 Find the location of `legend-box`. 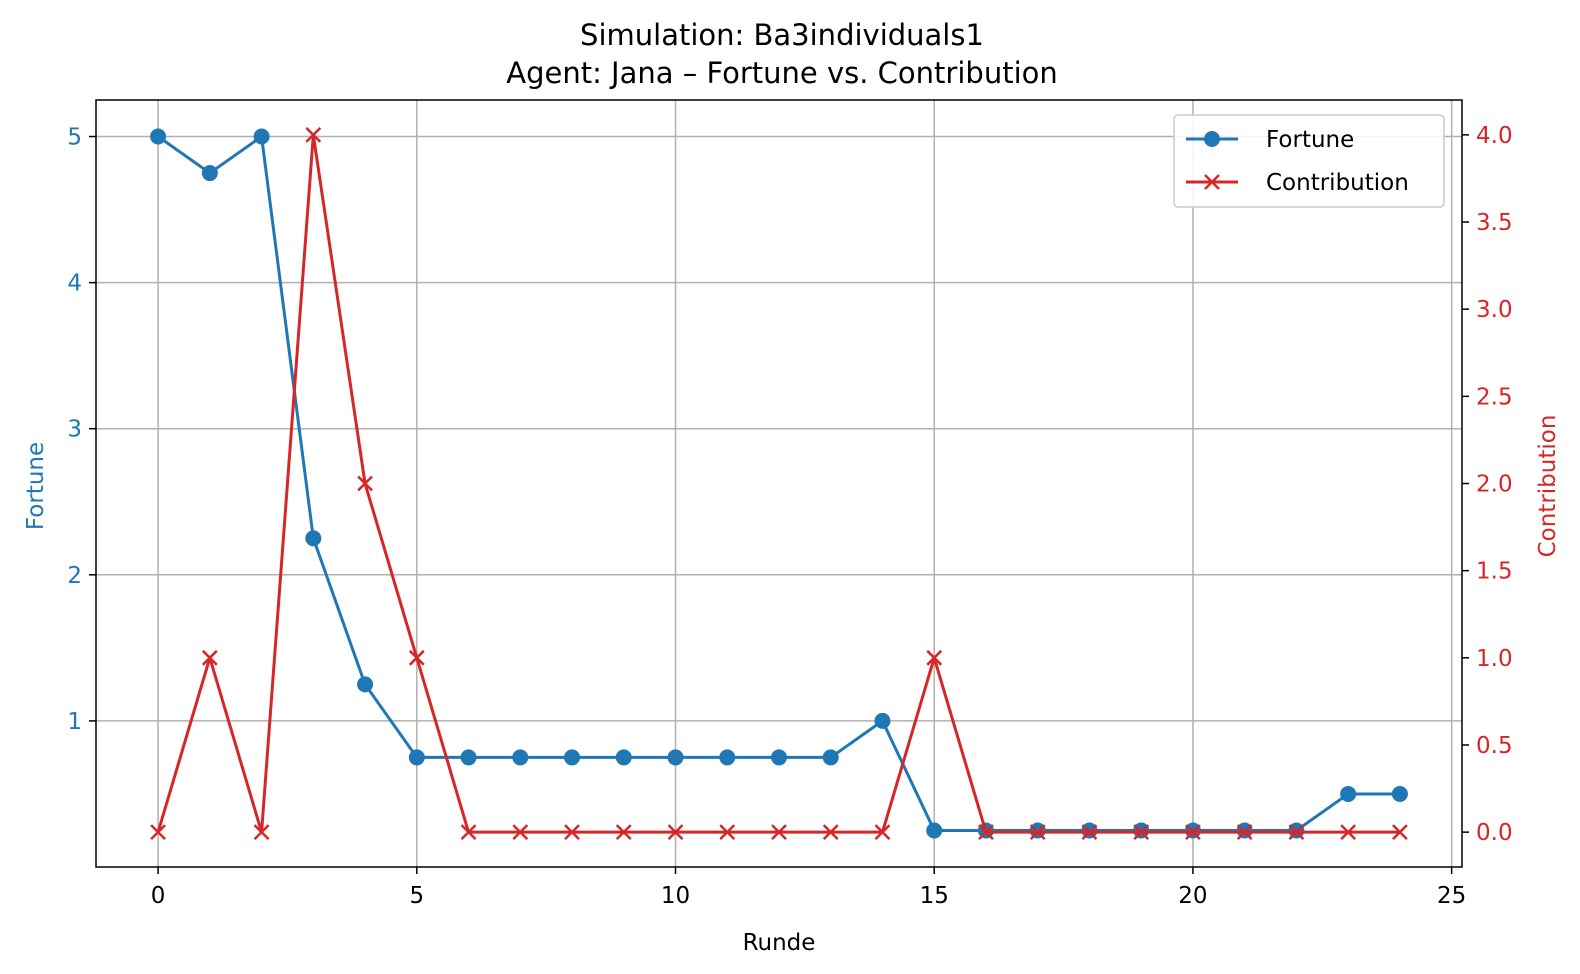

legend-box is located at coordinates (1309, 161).